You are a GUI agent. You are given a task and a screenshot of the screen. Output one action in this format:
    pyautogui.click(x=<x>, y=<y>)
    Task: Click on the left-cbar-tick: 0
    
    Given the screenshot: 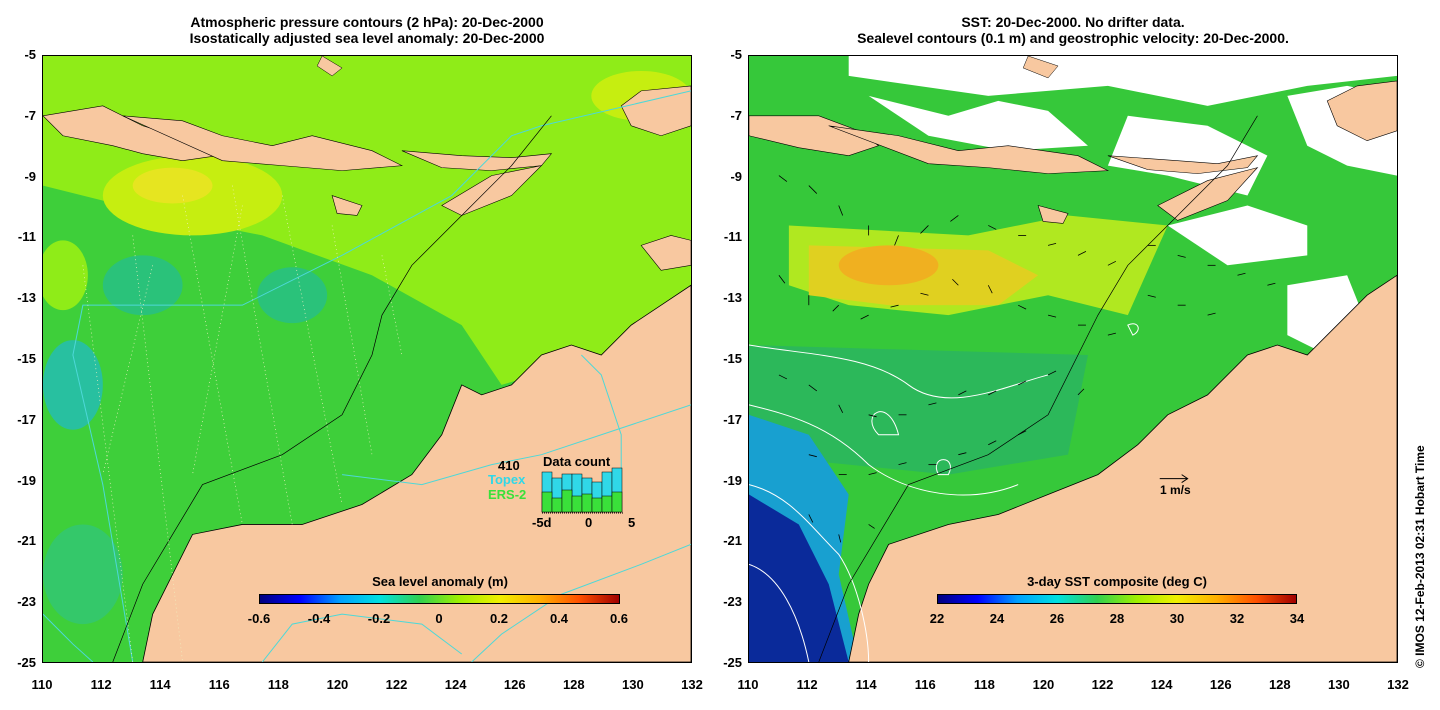 What is the action you would take?
    pyautogui.click(x=439, y=618)
    